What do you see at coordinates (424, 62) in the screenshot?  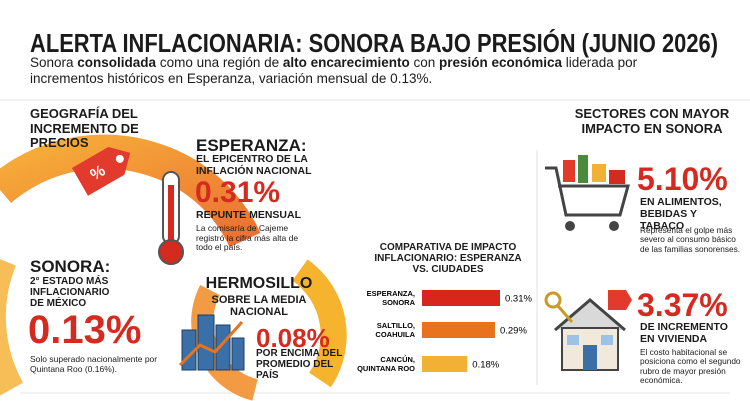 I see `subtitle-text: con` at bounding box center [424, 62].